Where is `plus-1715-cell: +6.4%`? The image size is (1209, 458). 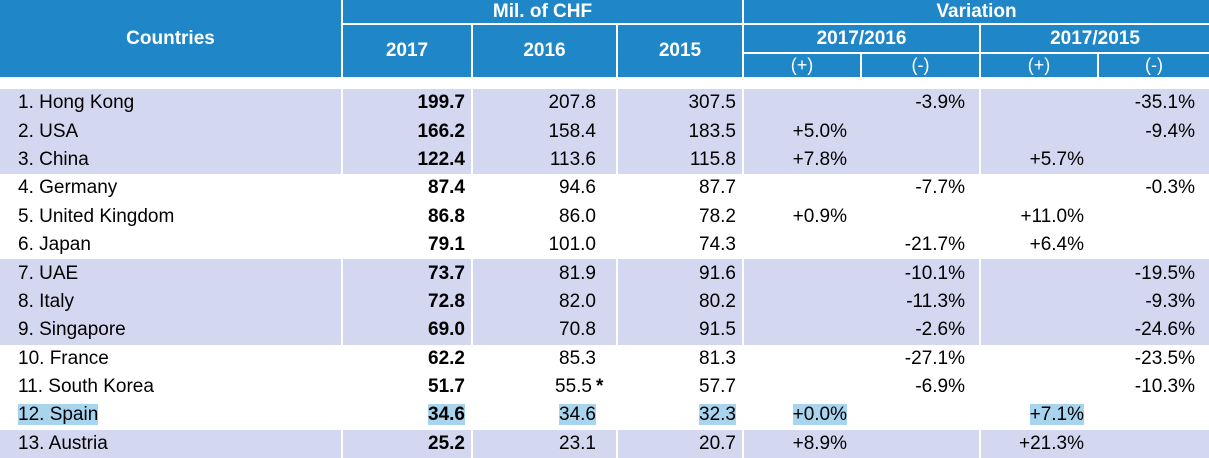
plus-1715-cell: +6.4% is located at coordinates (1038, 245).